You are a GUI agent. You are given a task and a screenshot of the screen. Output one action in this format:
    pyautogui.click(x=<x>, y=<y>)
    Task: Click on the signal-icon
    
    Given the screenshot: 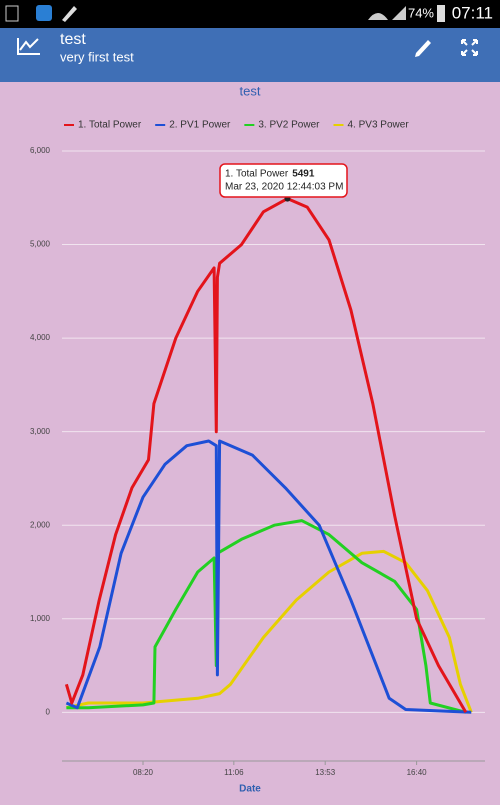 What is the action you would take?
    pyautogui.click(x=399, y=13)
    